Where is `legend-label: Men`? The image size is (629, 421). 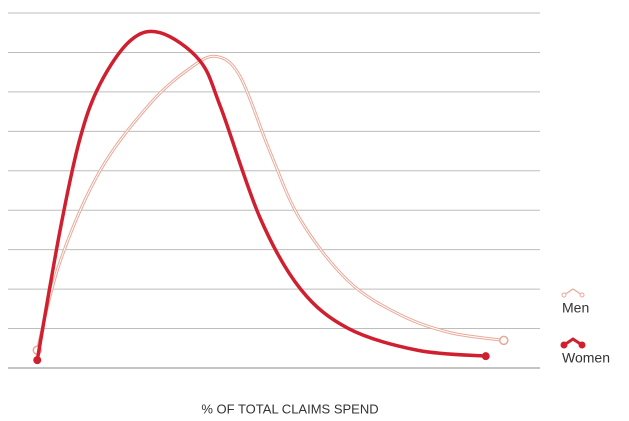
legend-label: Men is located at coordinates (575, 308).